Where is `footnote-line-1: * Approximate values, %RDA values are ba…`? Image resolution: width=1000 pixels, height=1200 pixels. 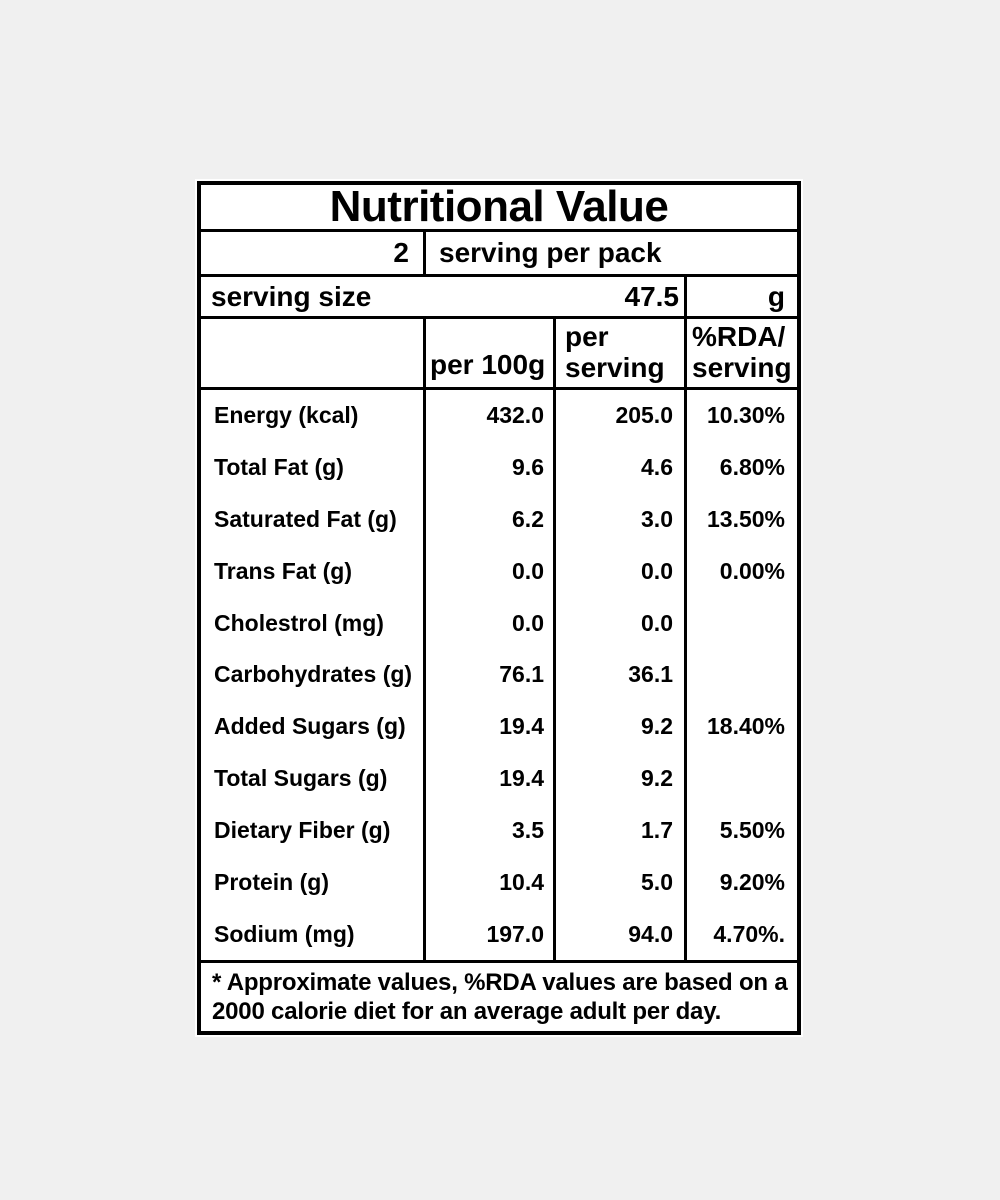
footnote-line-1: * Approximate values, %RDA values are ba… is located at coordinates (500, 982).